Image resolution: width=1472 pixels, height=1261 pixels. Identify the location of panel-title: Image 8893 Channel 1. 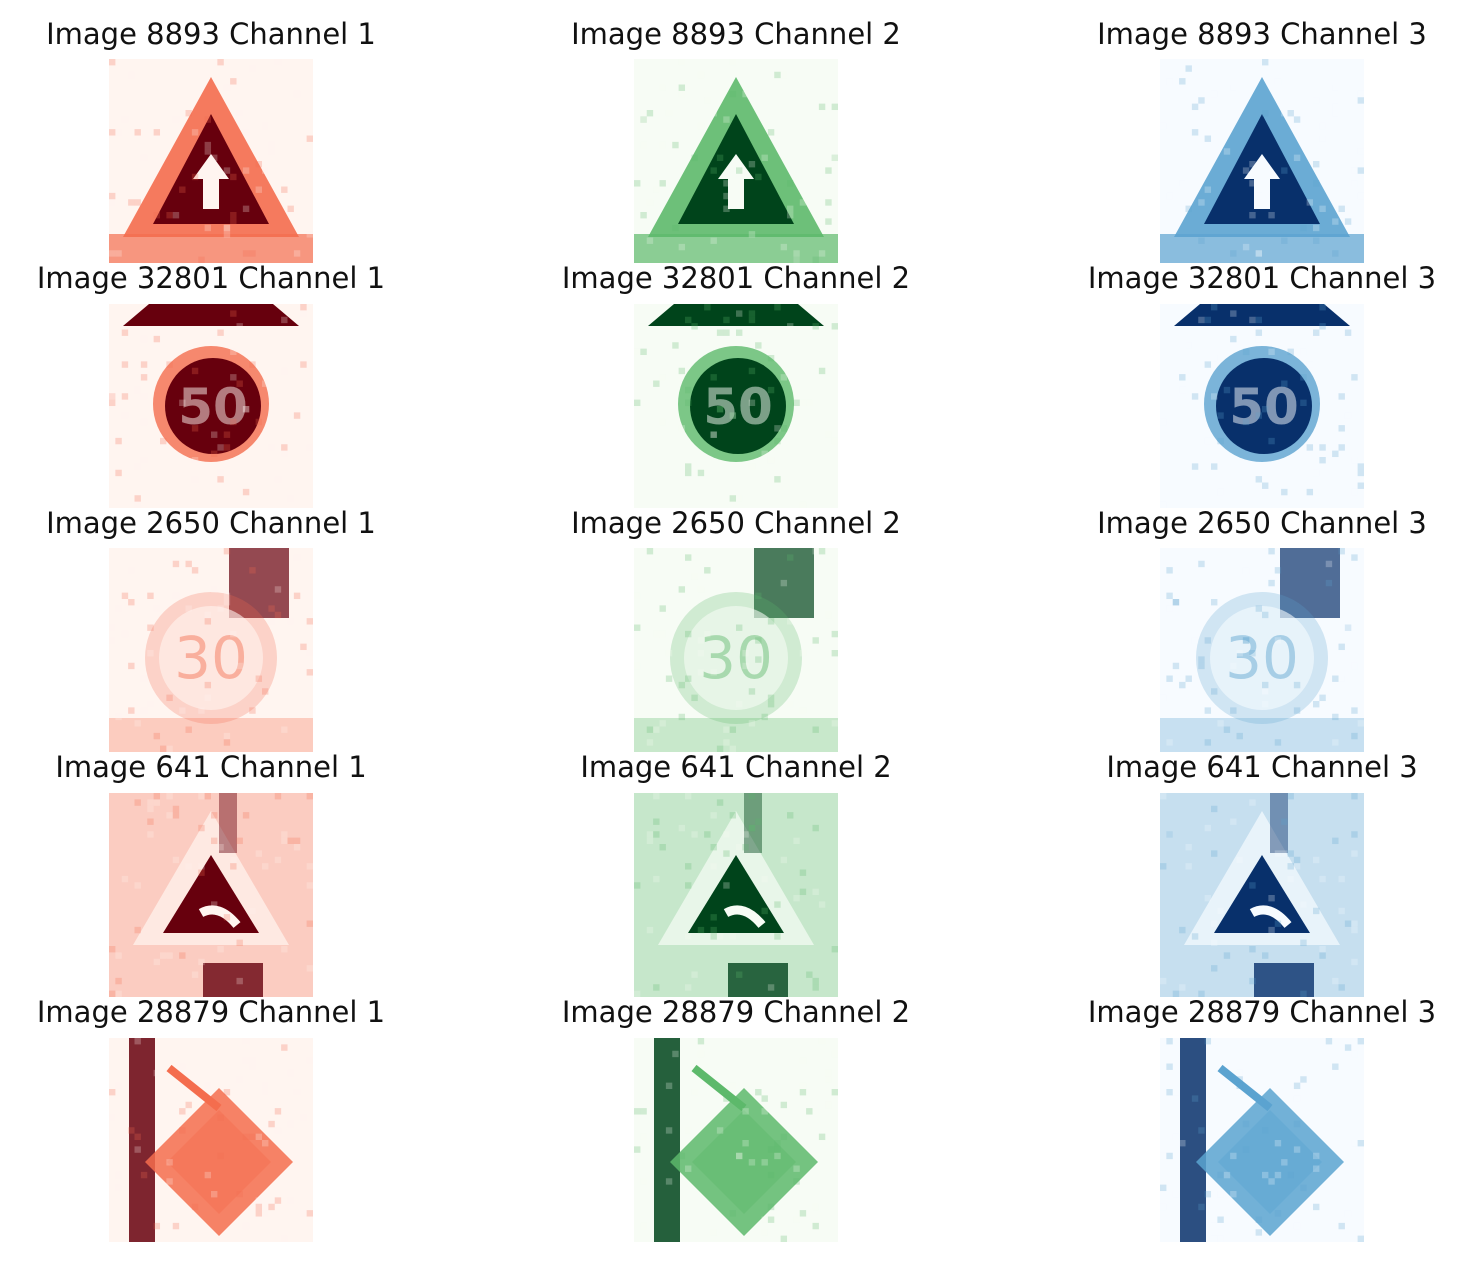
(211, 34).